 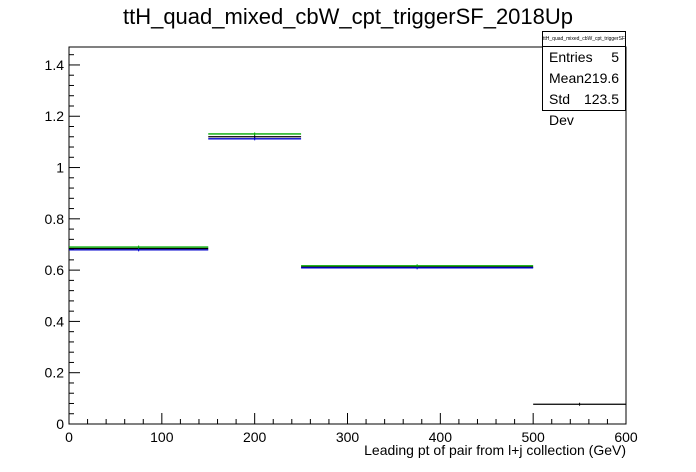 What do you see at coordinates (533, 437) in the screenshot?
I see `x-tick-label: 500` at bounding box center [533, 437].